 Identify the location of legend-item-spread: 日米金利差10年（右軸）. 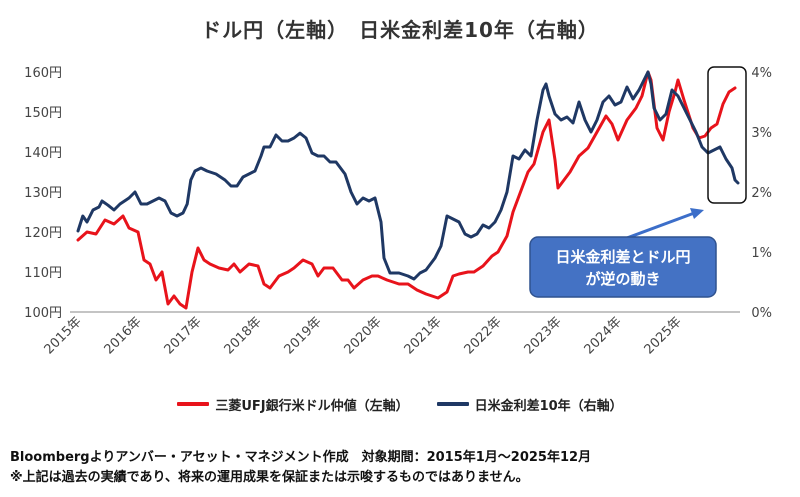
(529, 404).